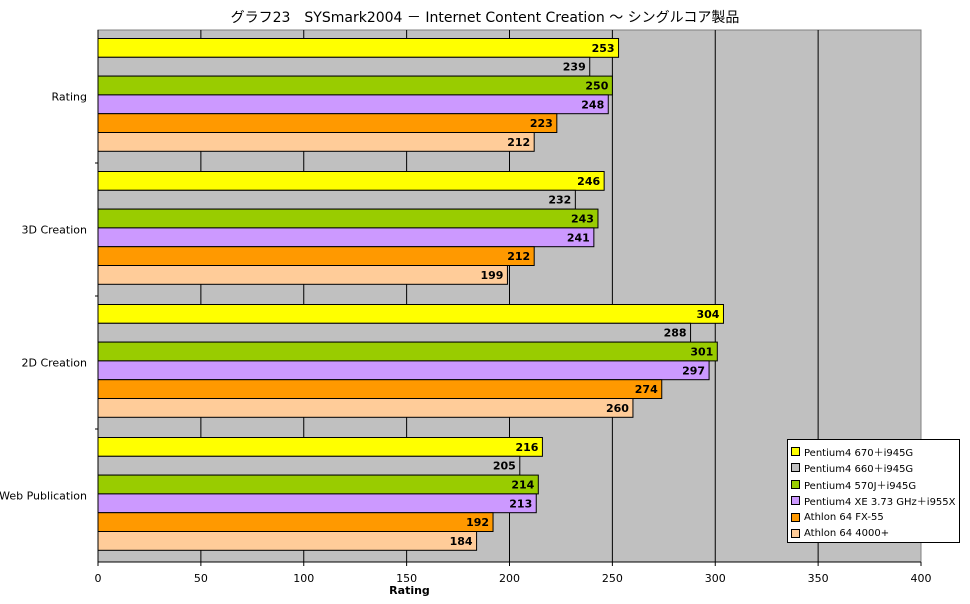 The width and height of the screenshot is (970, 604). I want to click on data-label: 223, so click(541, 123).